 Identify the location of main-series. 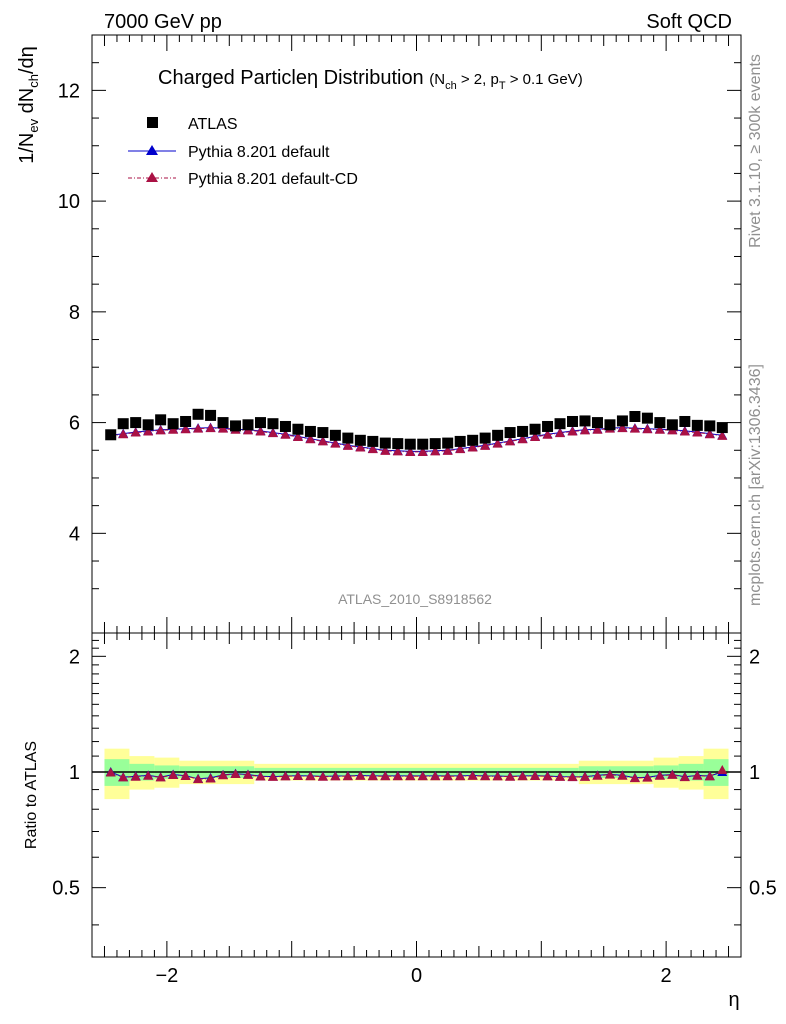
(416, 432).